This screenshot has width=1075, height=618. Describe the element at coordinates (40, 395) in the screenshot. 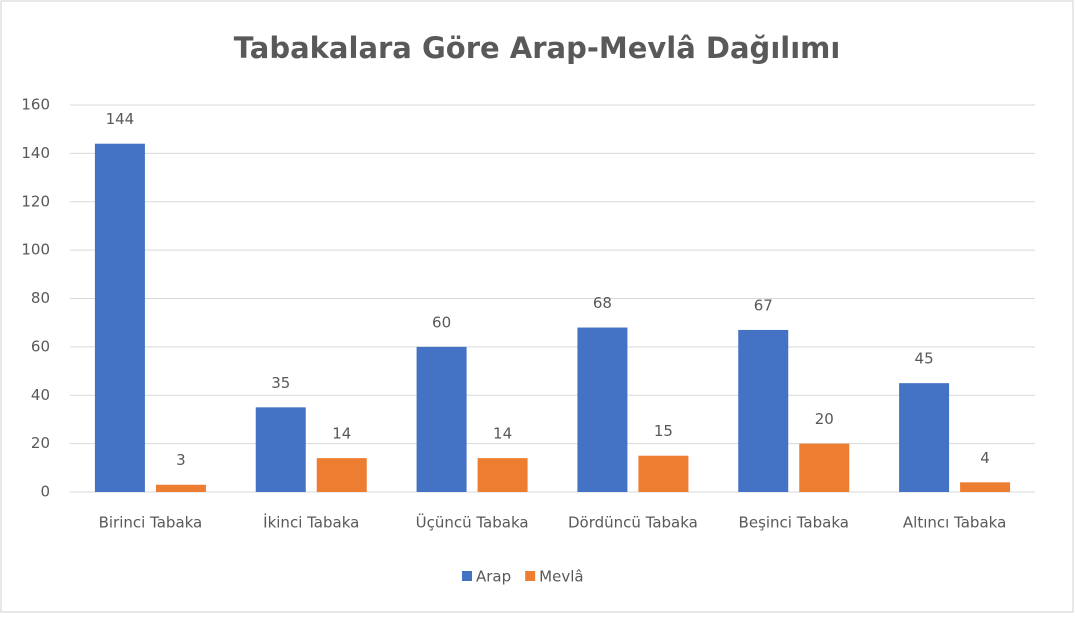

I see `y-tick-label: 40` at that location.